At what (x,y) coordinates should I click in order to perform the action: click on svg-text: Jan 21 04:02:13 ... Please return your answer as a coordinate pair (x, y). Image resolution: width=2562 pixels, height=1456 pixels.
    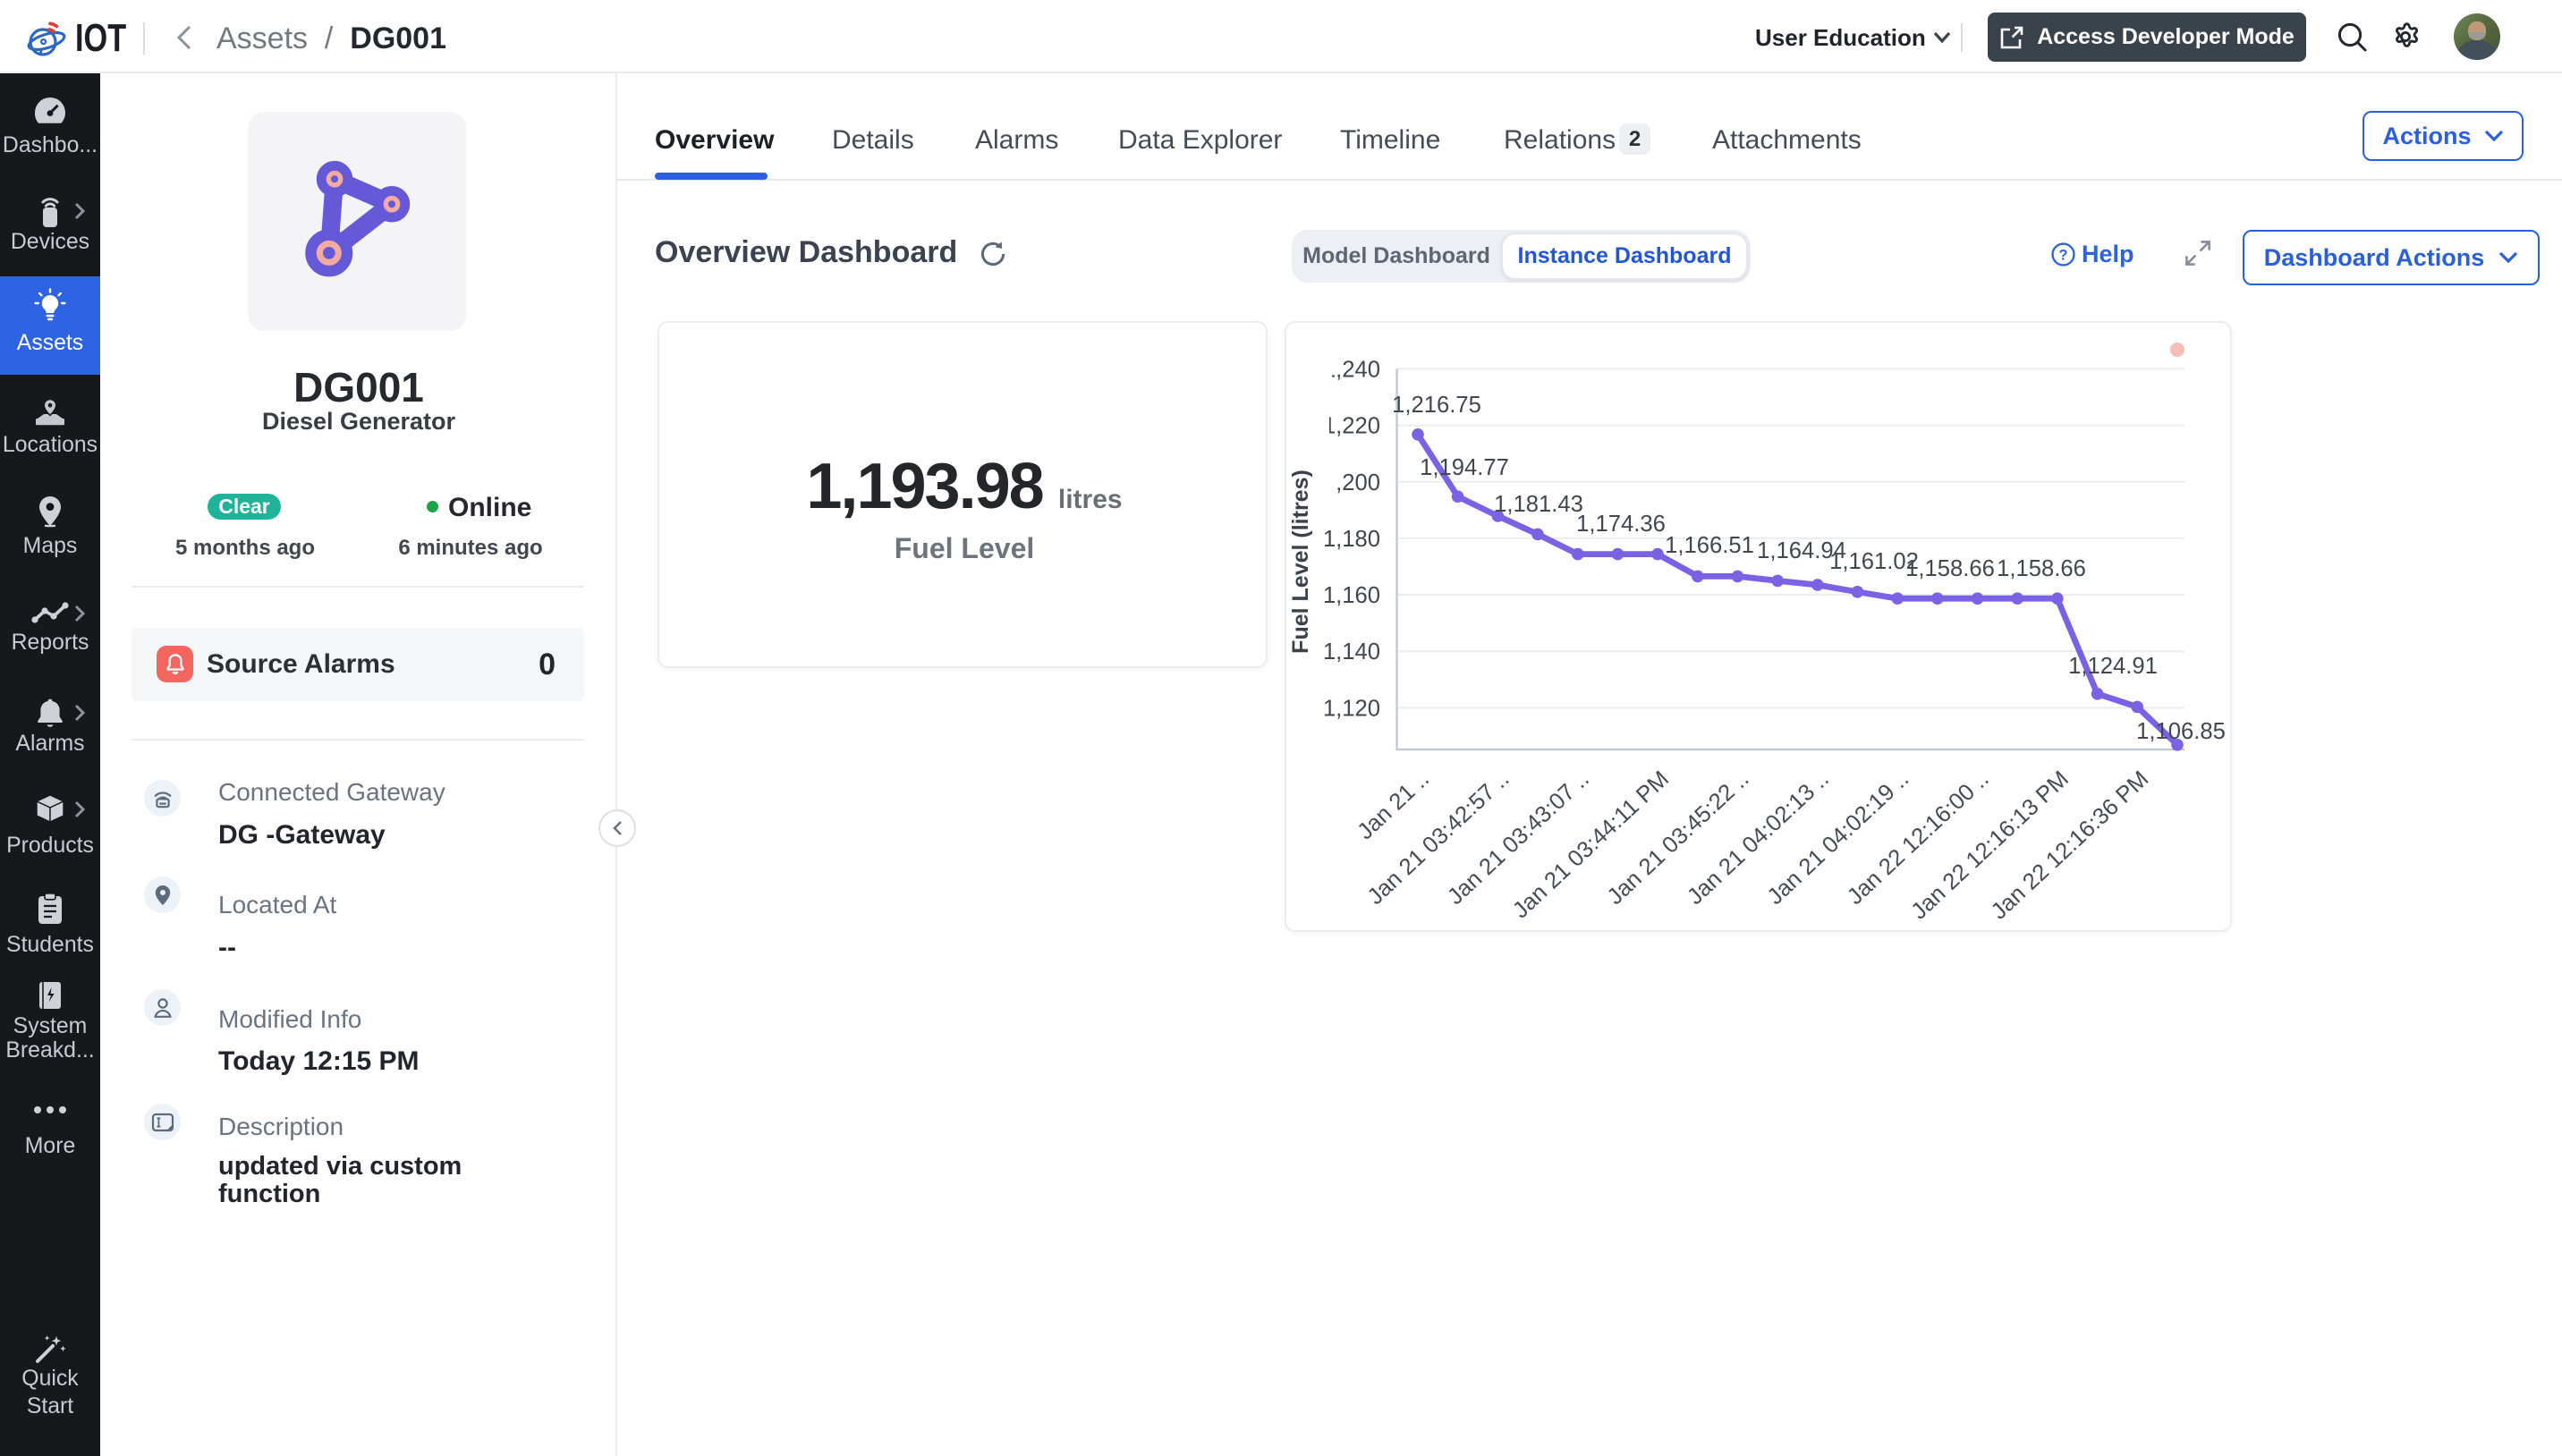
    Looking at the image, I should click on (1758, 838).